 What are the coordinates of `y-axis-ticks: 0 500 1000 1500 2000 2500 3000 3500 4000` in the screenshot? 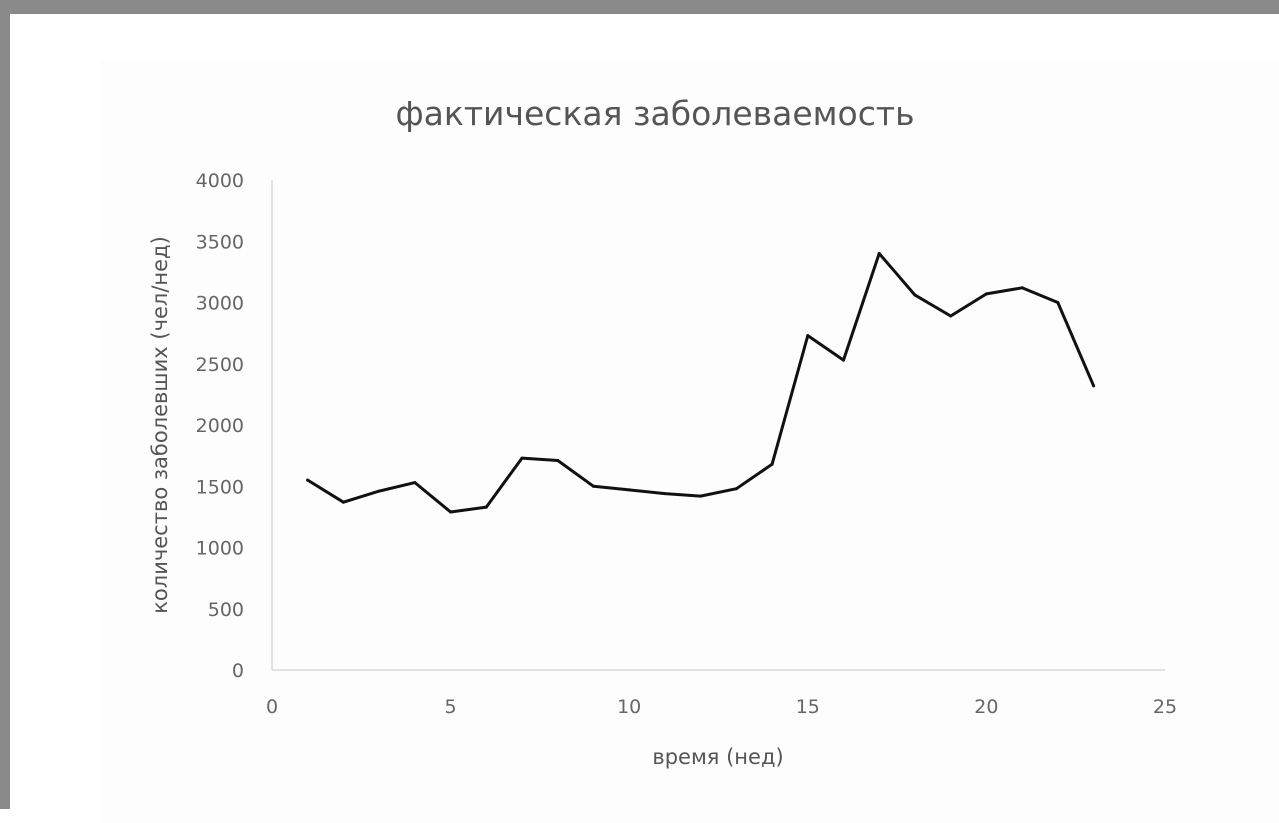 It's located at (220, 426).